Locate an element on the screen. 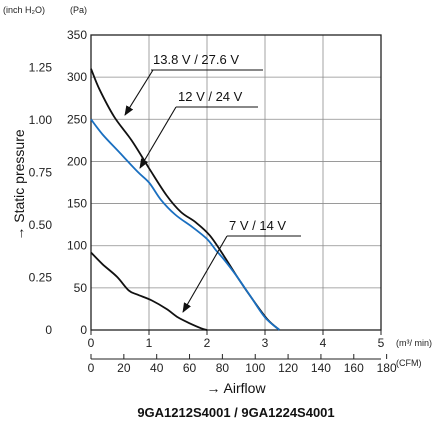  x-tick-label: 3 is located at coordinates (265, 343).